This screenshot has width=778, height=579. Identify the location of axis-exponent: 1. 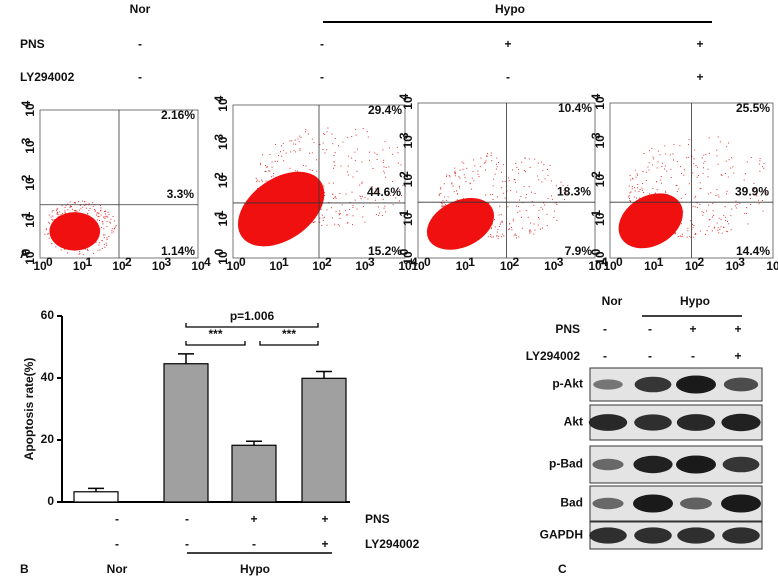
(219, 213).